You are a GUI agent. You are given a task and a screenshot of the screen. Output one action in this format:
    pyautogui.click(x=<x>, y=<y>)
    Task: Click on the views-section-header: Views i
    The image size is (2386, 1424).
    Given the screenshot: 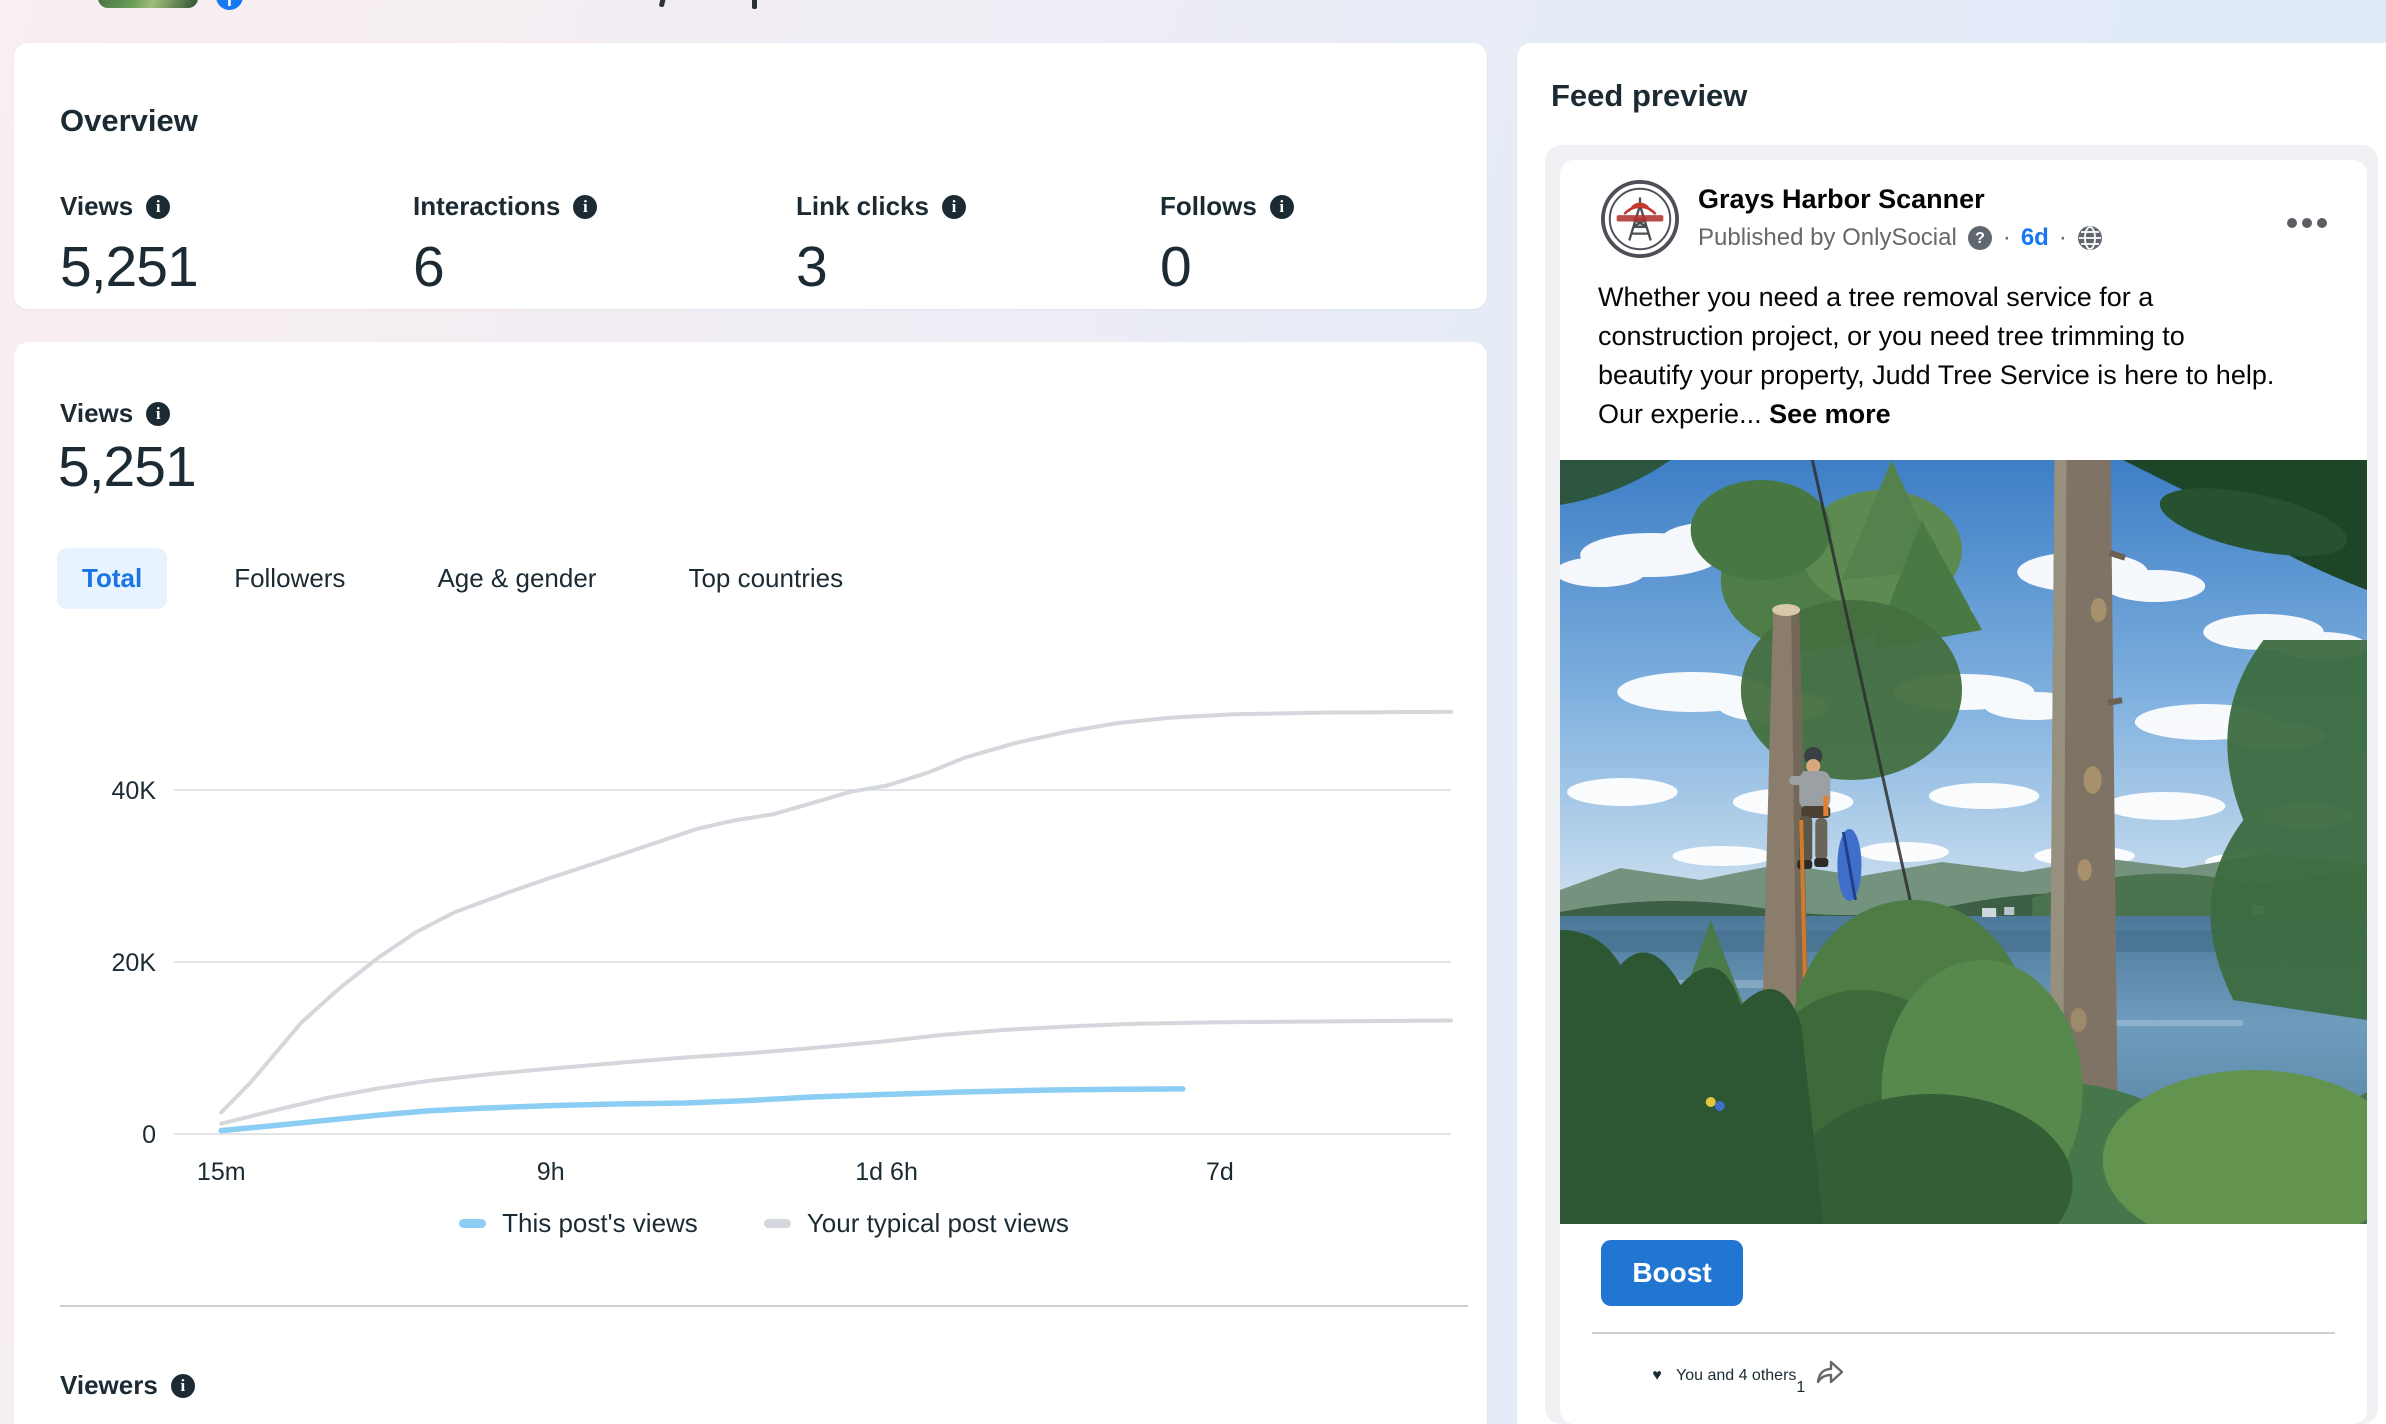 What is the action you would take?
    pyautogui.click(x=115, y=413)
    